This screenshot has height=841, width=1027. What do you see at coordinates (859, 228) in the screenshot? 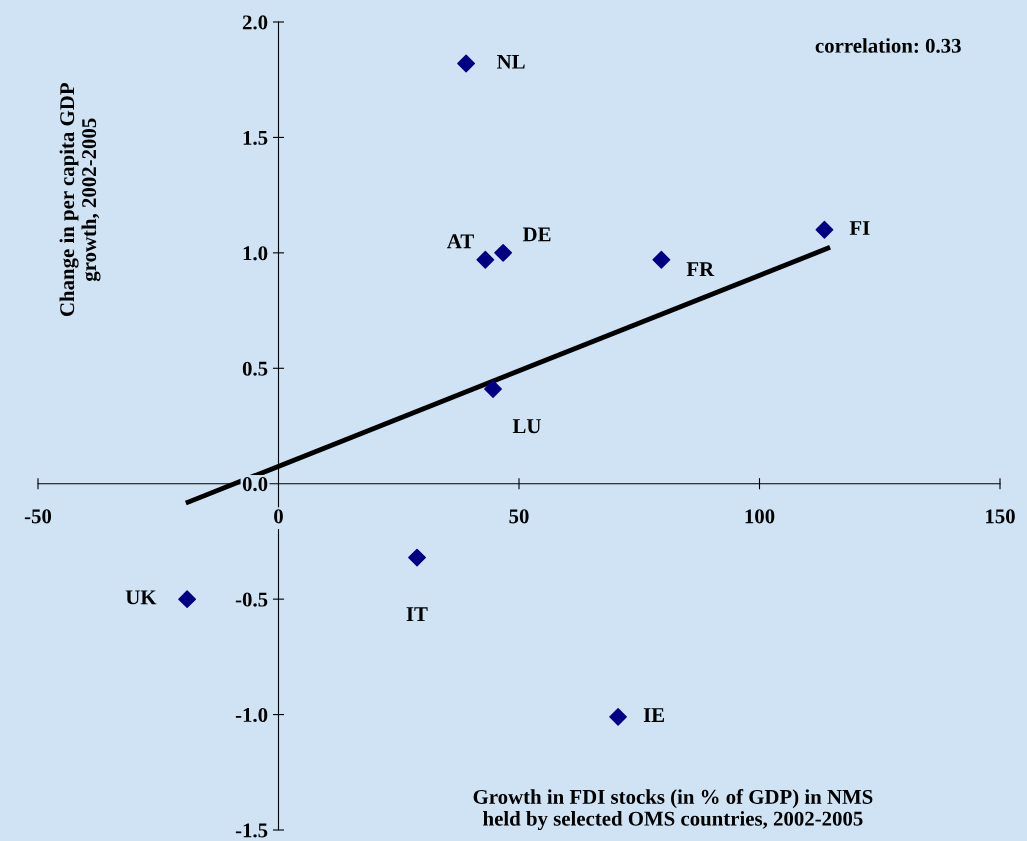
I see `annotation: FI` at bounding box center [859, 228].